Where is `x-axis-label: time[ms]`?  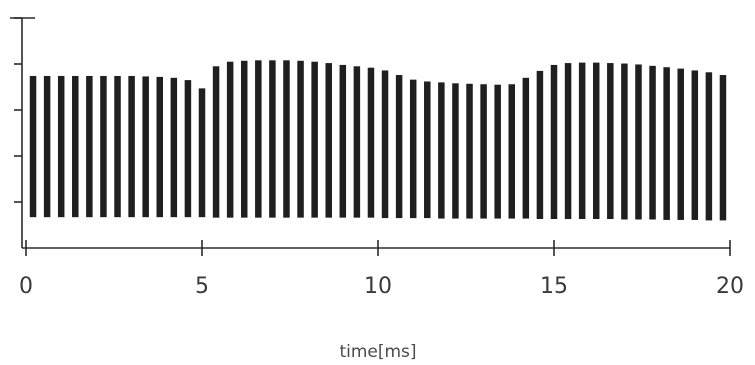
x-axis-label: time[ms] is located at coordinates (377, 352).